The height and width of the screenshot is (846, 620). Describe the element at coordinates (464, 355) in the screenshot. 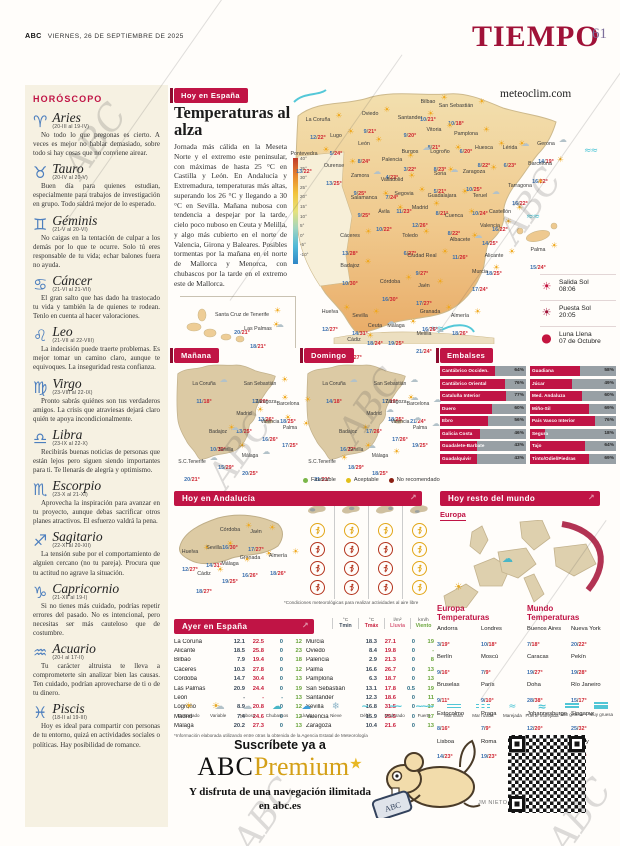

I see `embalses-badge: Embalses` at that location.